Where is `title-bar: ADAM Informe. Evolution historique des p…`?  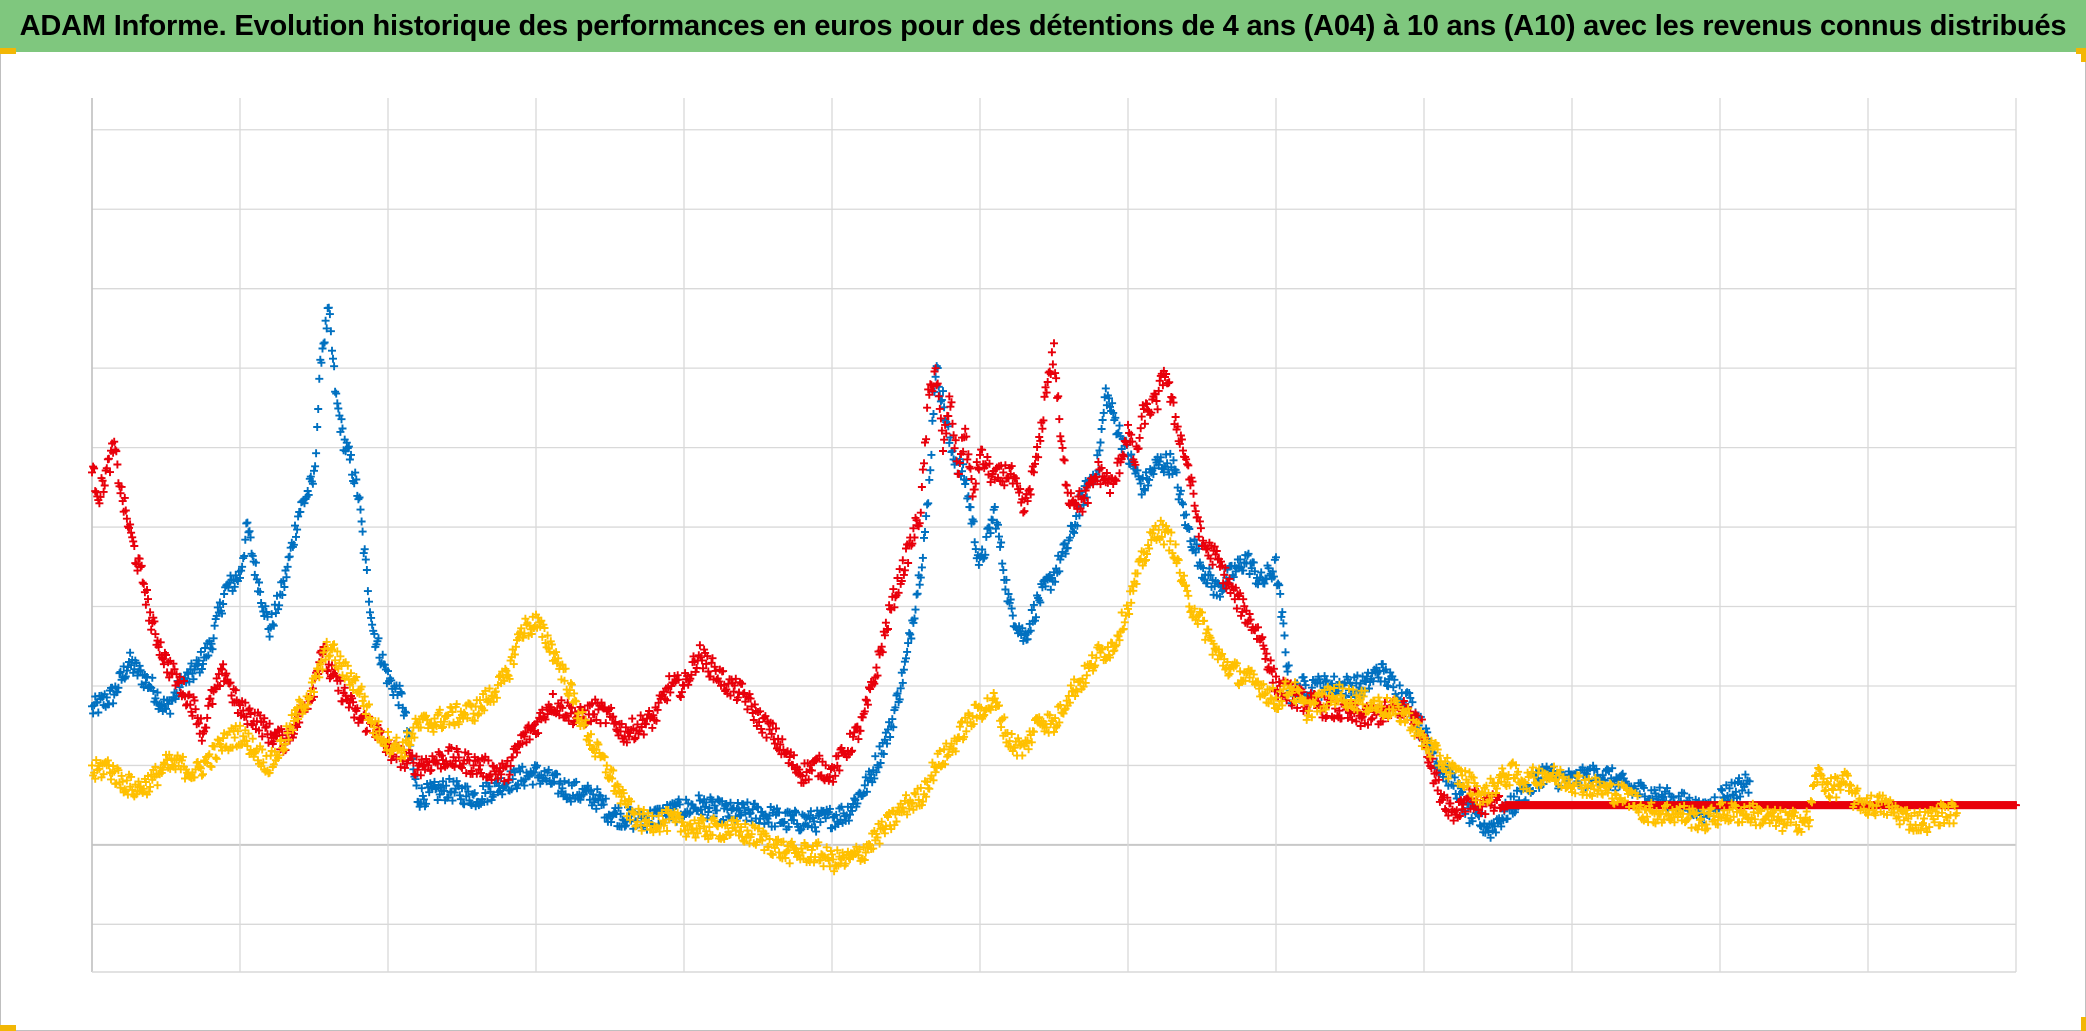
title-bar: ADAM Informe. Evolution historique des p… is located at coordinates (1043, 26).